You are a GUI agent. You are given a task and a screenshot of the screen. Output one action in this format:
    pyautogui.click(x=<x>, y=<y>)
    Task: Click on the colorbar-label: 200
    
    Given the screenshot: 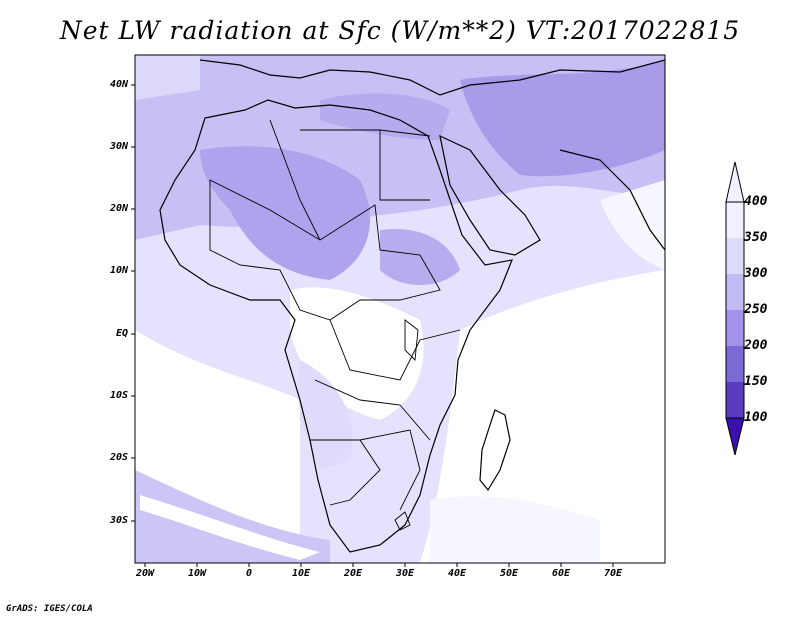 What is the action you would take?
    pyautogui.click(x=756, y=345)
    